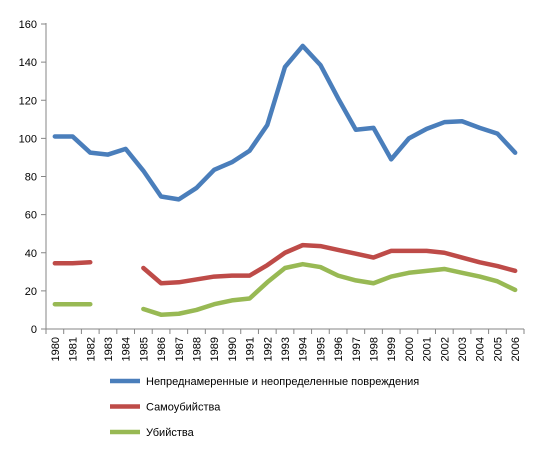 The width and height of the screenshot is (535, 458). What do you see at coordinates (375, 349) in the screenshot?
I see `x-tick-label: 1998` at bounding box center [375, 349].